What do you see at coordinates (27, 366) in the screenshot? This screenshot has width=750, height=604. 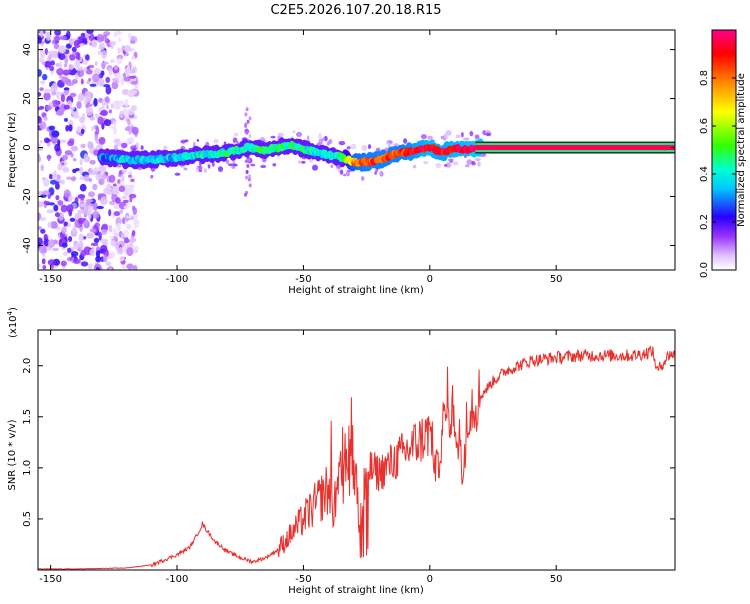 I see `y-tick-label: 2.0` at bounding box center [27, 366].